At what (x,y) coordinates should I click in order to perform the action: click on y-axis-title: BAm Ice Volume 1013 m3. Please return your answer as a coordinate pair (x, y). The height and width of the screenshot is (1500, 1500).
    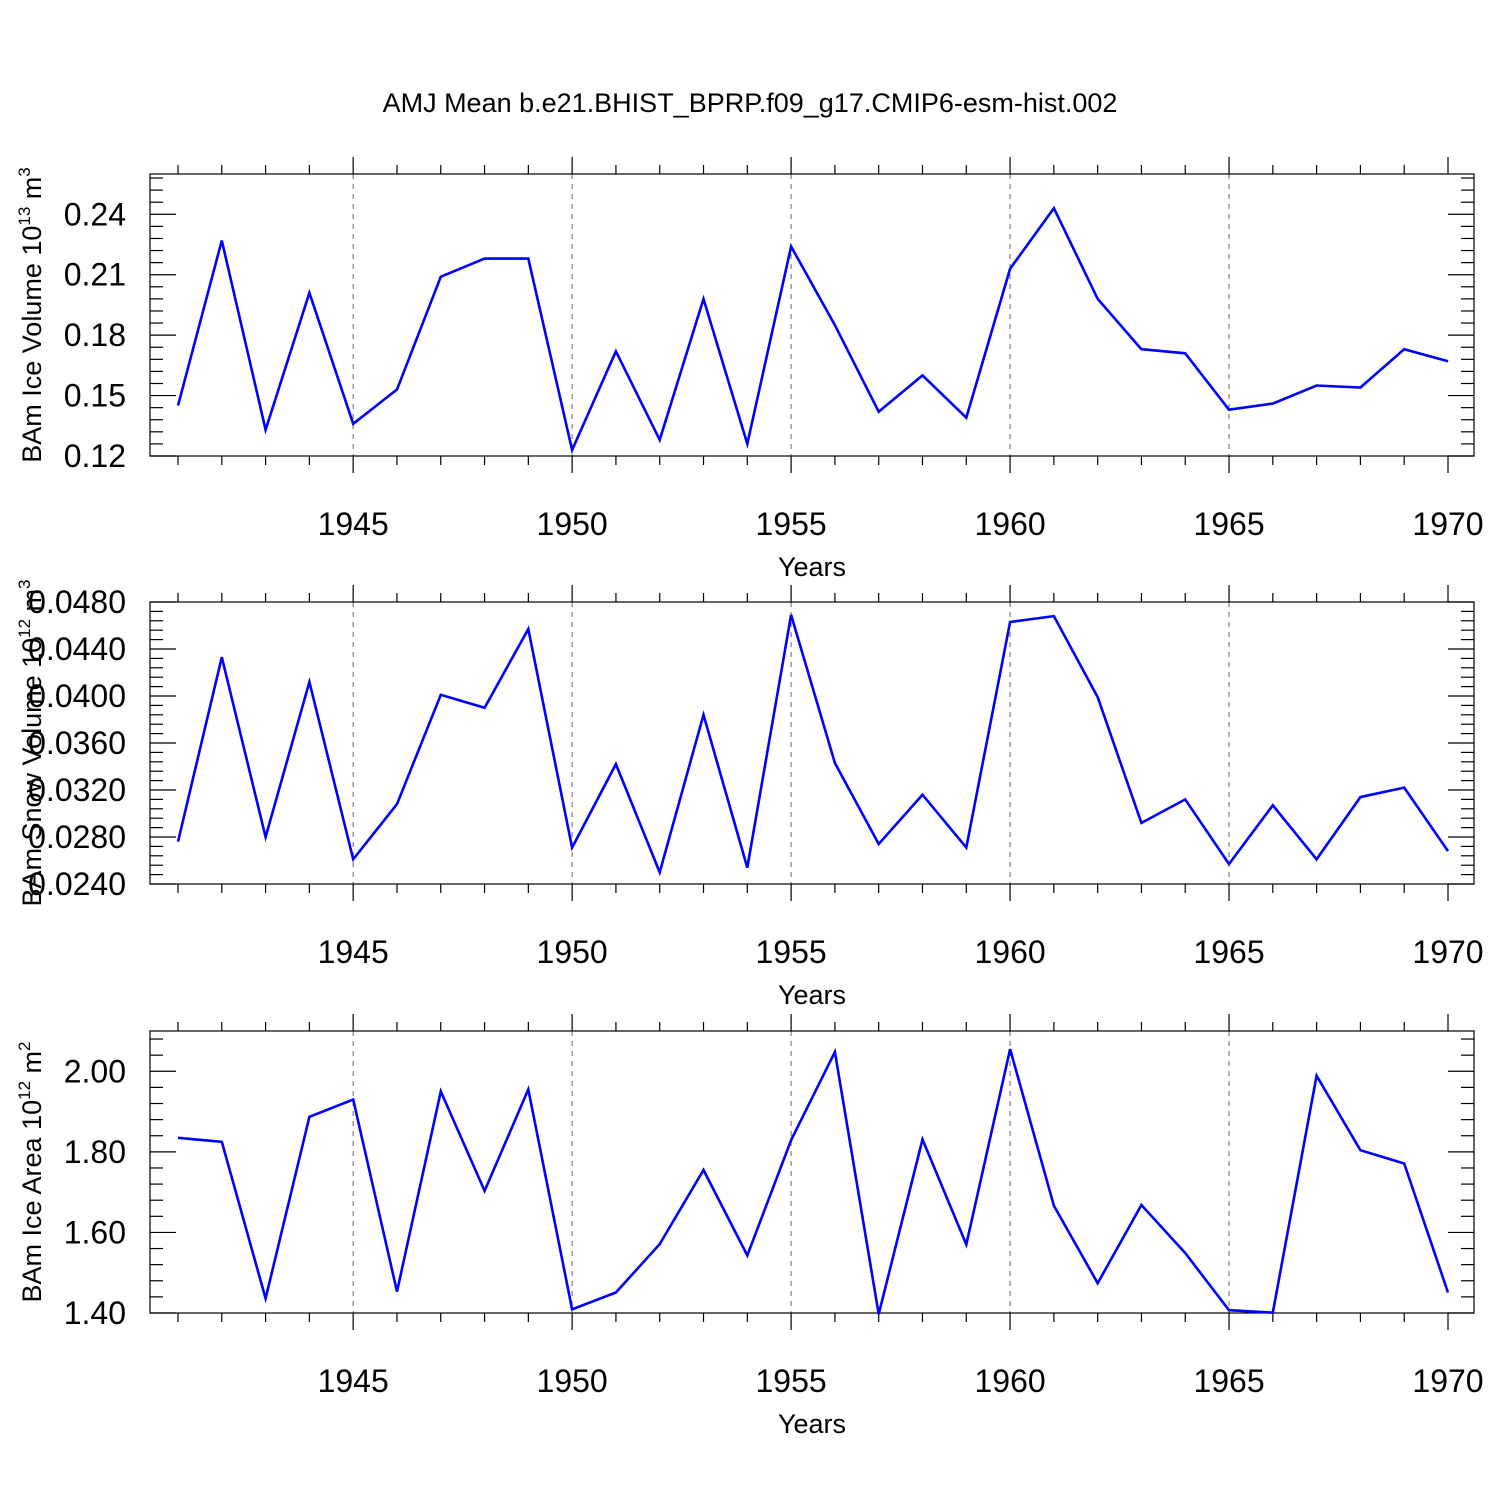
    Looking at the image, I should click on (31, 315).